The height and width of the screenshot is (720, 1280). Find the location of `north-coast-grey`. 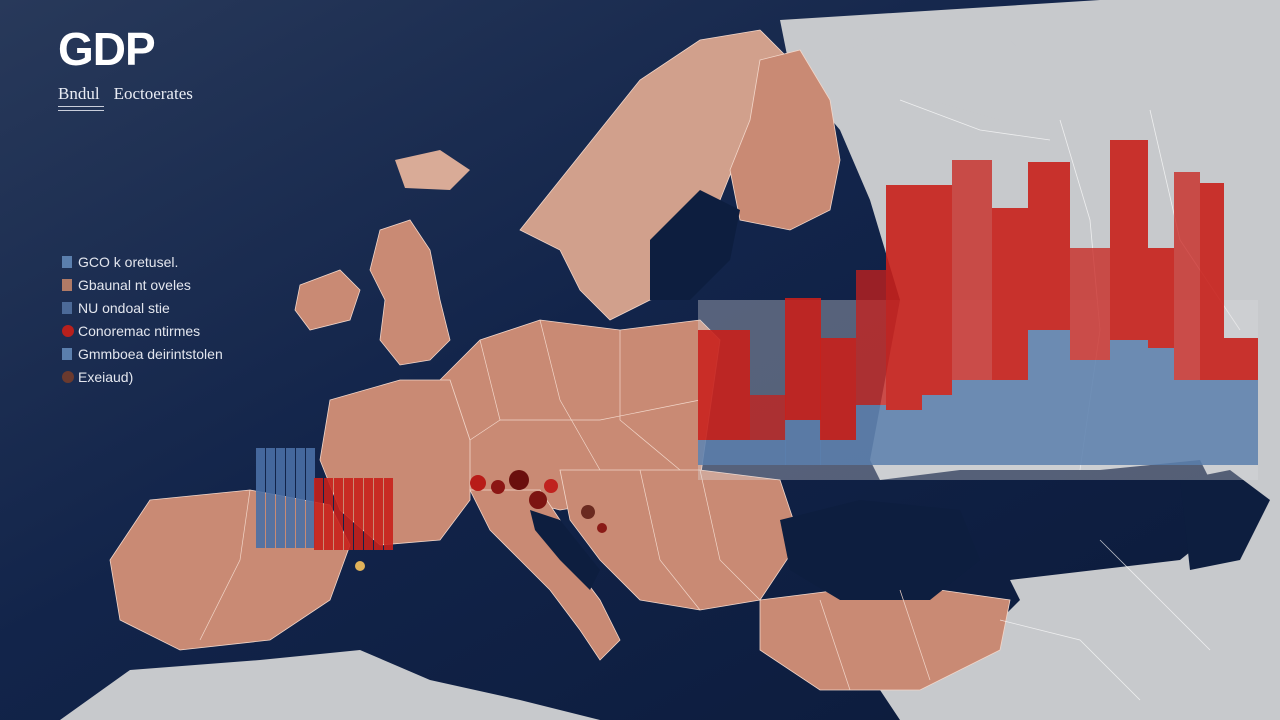

north-coast-grey is located at coordinates (940, 75).